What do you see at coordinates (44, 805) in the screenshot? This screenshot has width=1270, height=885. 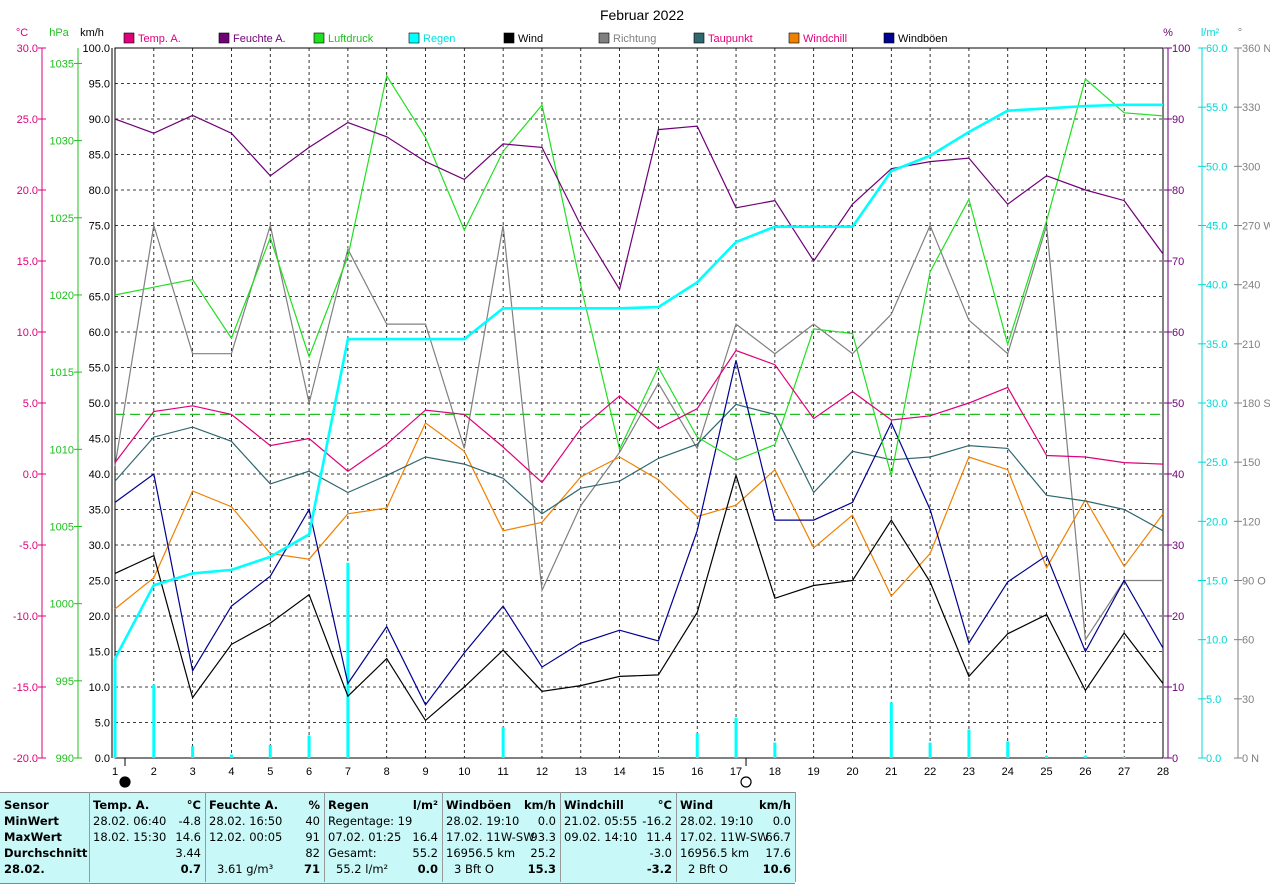 I see `stats-row: Sensor` at bounding box center [44, 805].